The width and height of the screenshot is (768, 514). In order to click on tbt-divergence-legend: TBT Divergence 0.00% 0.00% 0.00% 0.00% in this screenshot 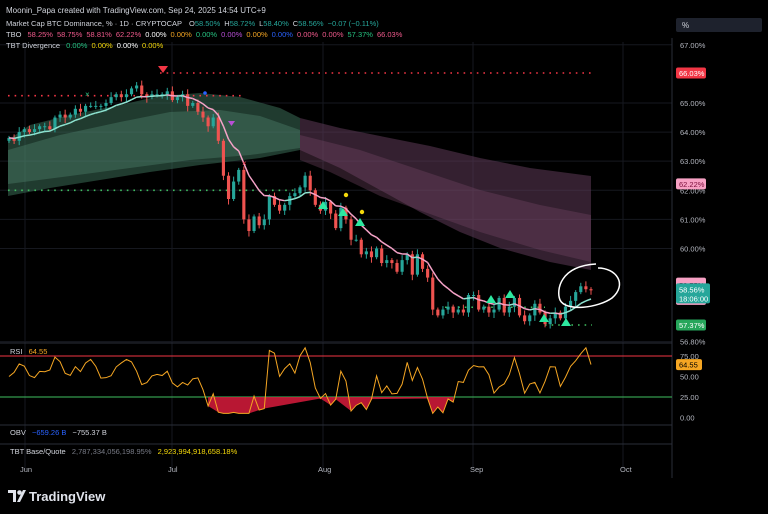, I will do `click(85, 45)`.